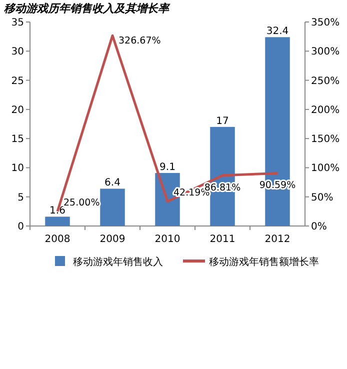 The width and height of the screenshot is (347, 369). Describe the element at coordinates (87, 8) in the screenshot. I see `chart-title: 移动游戏历年销售收入及其增长率` at that location.